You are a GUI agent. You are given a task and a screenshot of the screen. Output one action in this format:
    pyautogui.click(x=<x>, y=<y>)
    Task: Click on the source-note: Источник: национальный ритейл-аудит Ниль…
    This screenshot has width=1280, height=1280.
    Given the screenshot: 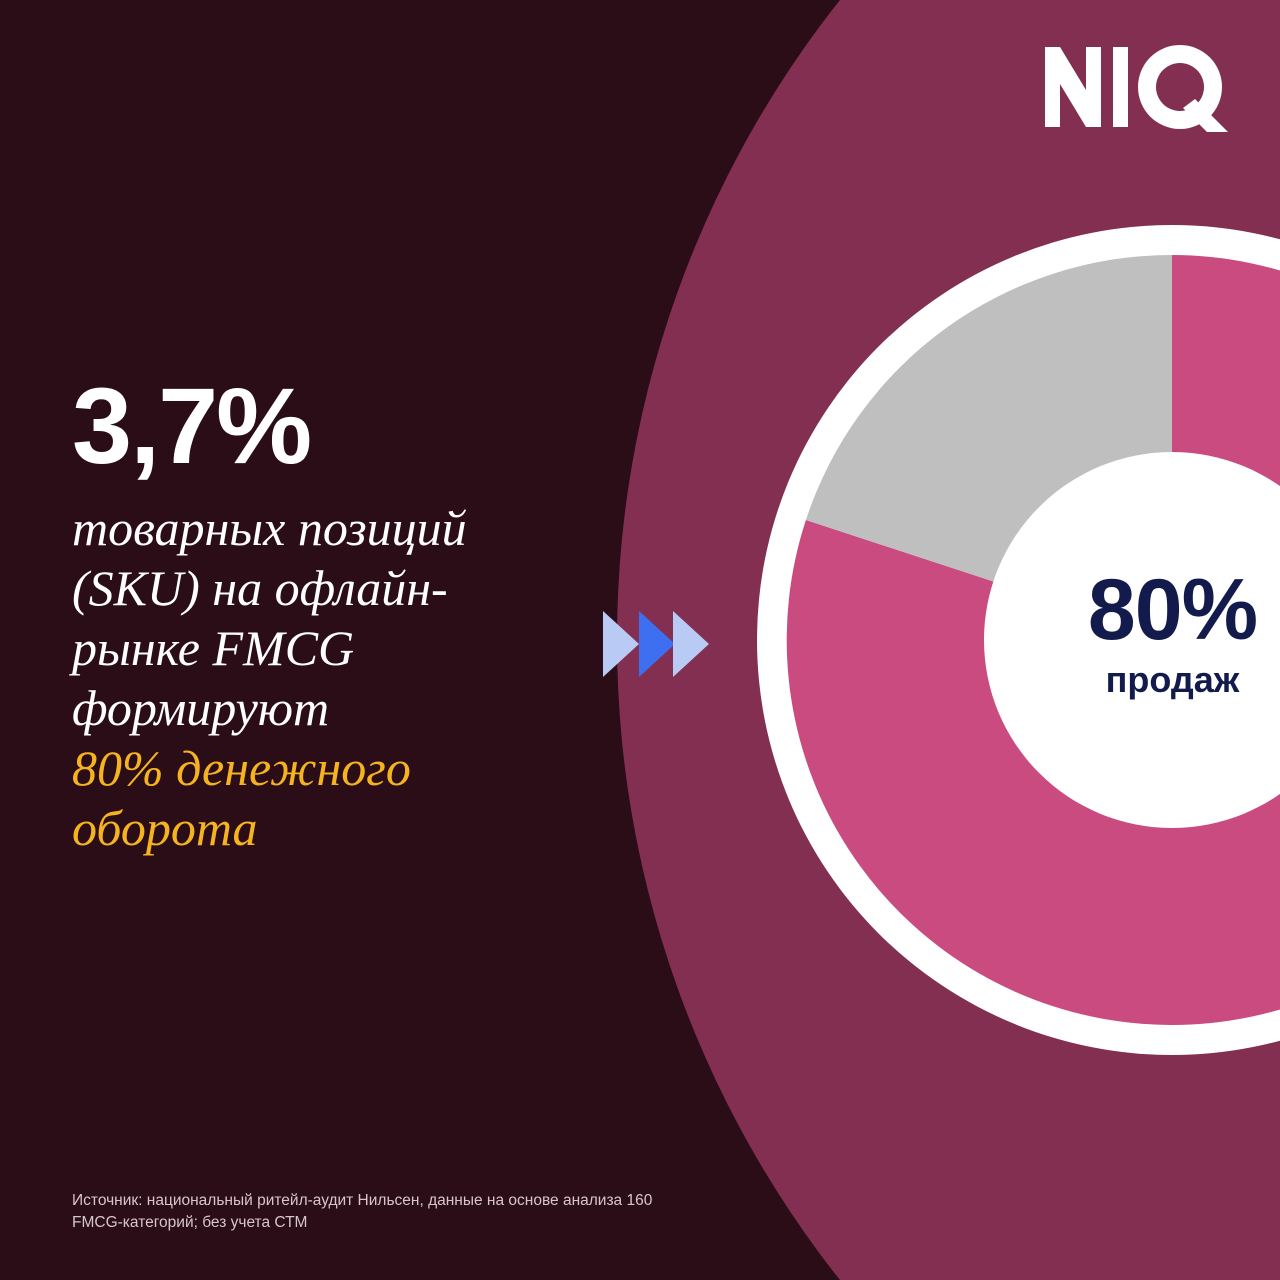 What is the action you would take?
    pyautogui.click(x=382, y=1212)
    